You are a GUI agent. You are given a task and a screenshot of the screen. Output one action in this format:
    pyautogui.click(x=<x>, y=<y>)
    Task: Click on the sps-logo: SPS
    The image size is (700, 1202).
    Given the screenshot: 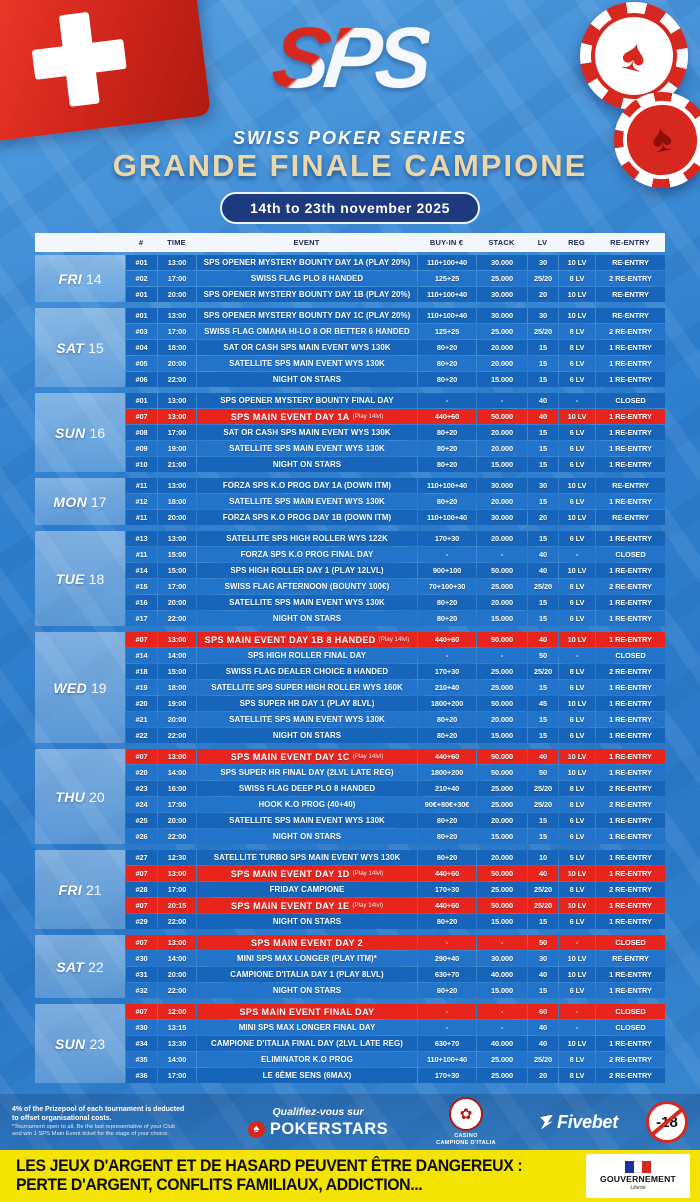 What is the action you would take?
    pyautogui.click(x=350, y=58)
    